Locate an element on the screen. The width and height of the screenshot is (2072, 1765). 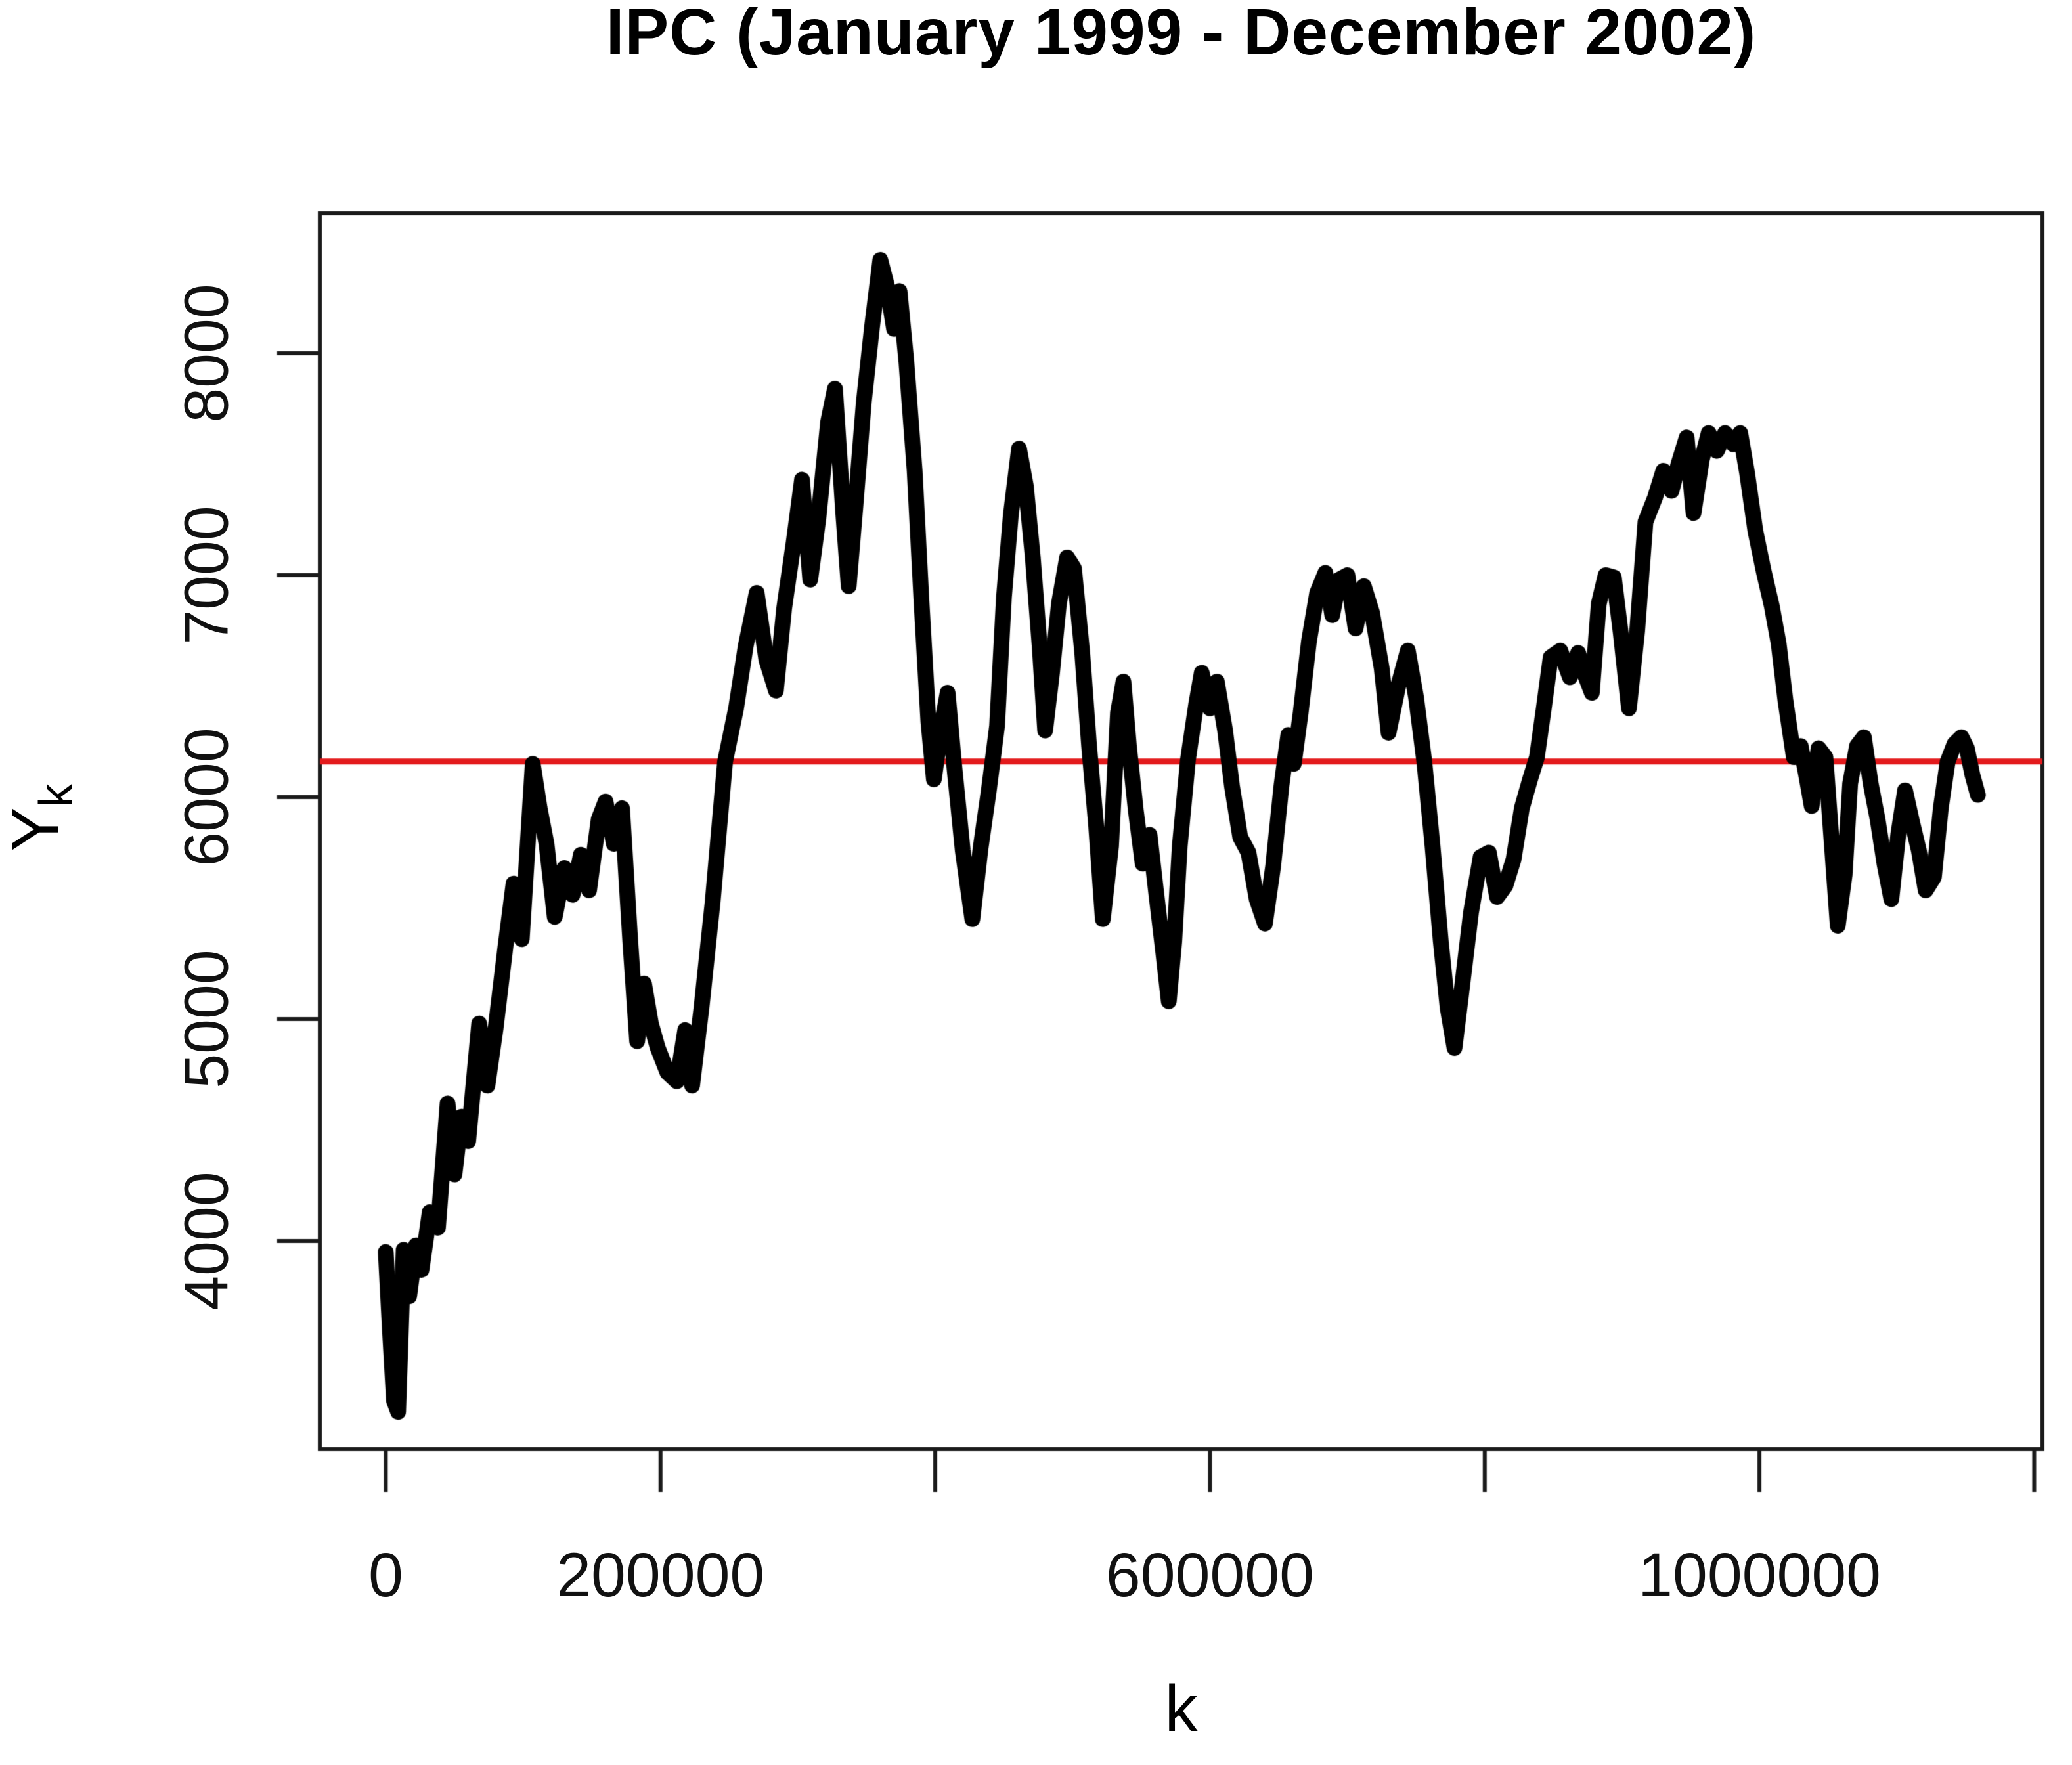
y-axis-title-subscript: k is located at coordinates (57, 795).